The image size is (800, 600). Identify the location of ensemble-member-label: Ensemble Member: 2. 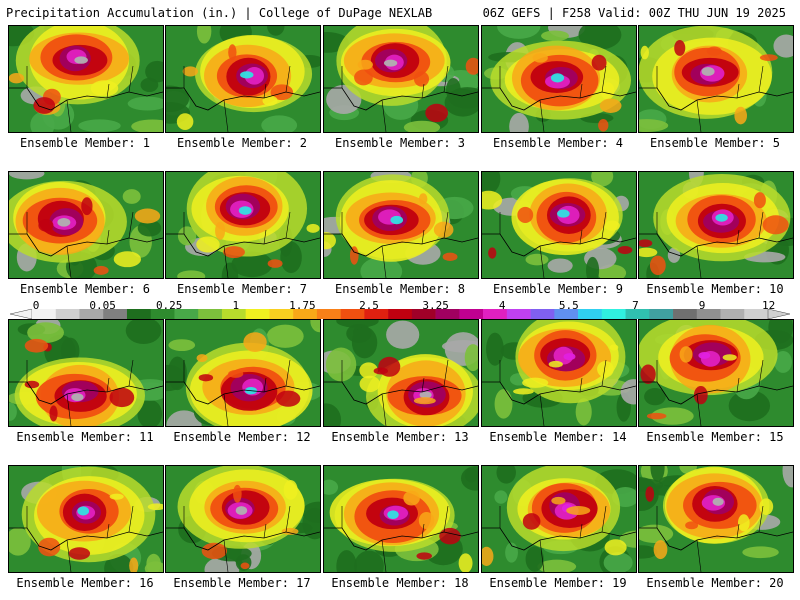
(242, 143).